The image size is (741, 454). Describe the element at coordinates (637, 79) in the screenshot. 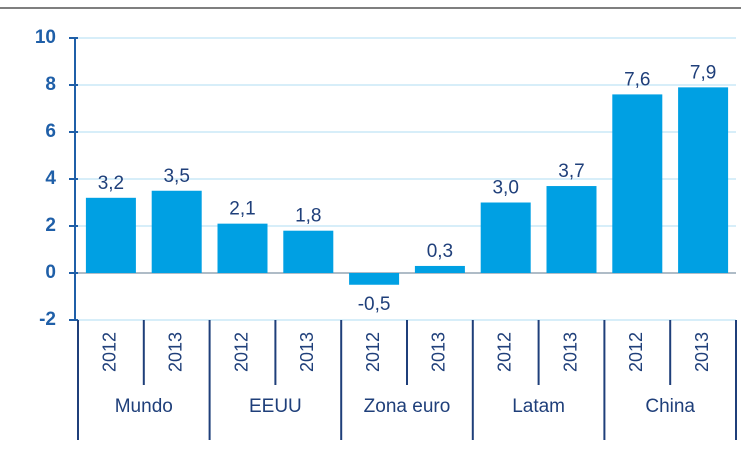

I see `value-label: 7,6` at that location.